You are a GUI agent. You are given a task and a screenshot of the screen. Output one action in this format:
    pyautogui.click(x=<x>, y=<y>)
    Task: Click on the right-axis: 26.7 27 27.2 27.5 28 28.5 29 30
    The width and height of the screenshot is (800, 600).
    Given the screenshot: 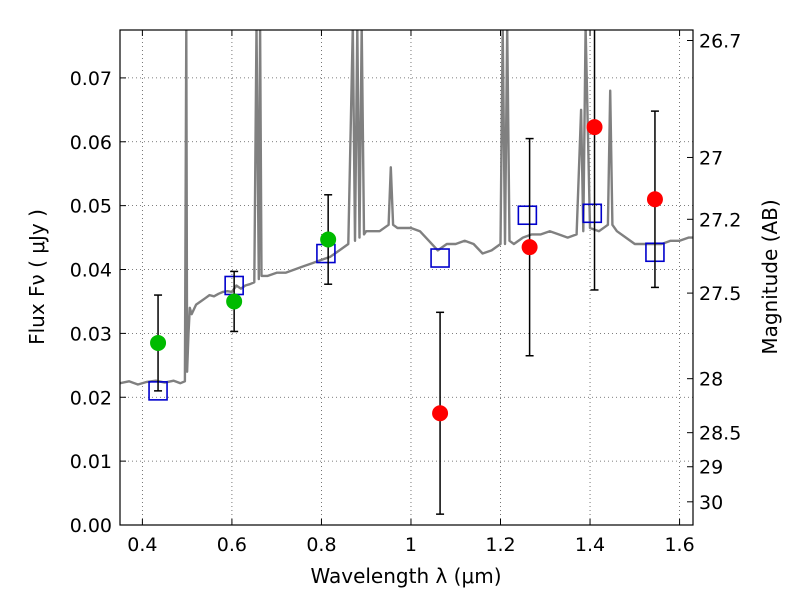 What is the action you would take?
    pyautogui.click(x=714, y=272)
    